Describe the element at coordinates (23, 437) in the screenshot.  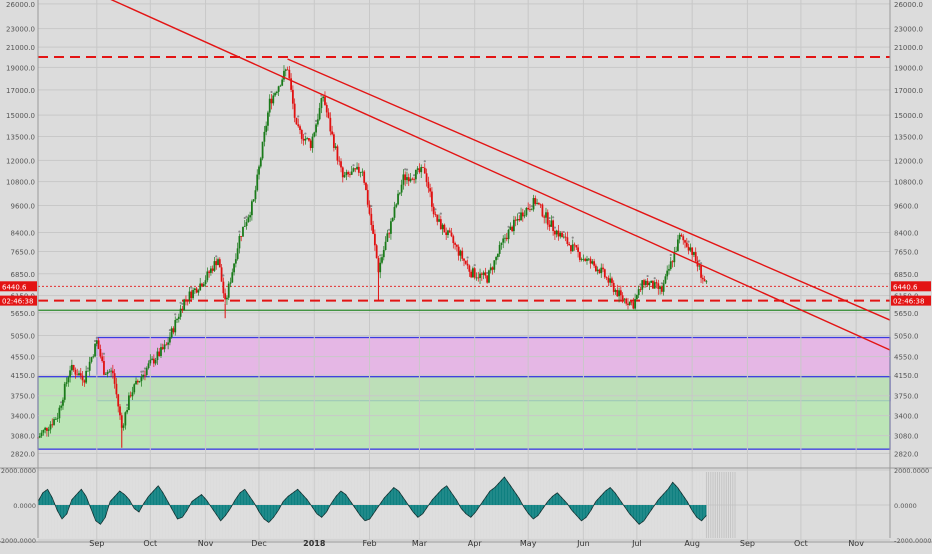
I see `y-tick-label-left: 3080.0` at that location.